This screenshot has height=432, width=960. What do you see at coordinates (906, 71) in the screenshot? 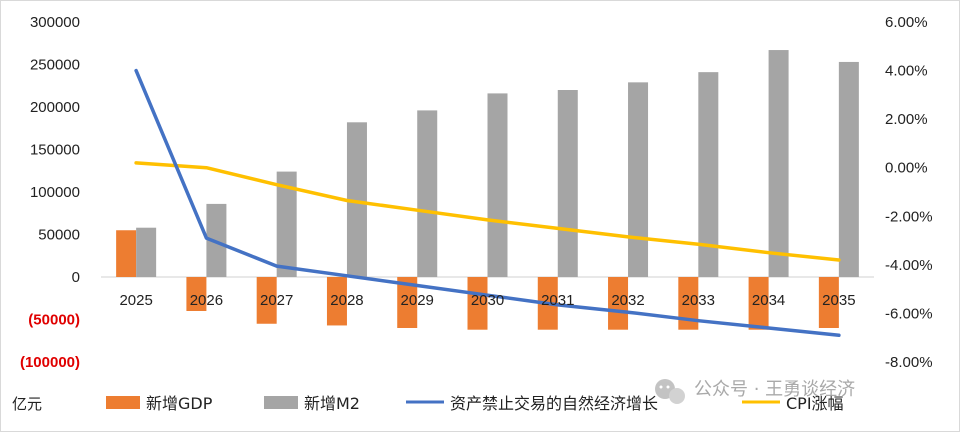
I see `right-tick-label: 4.00%` at bounding box center [906, 71].